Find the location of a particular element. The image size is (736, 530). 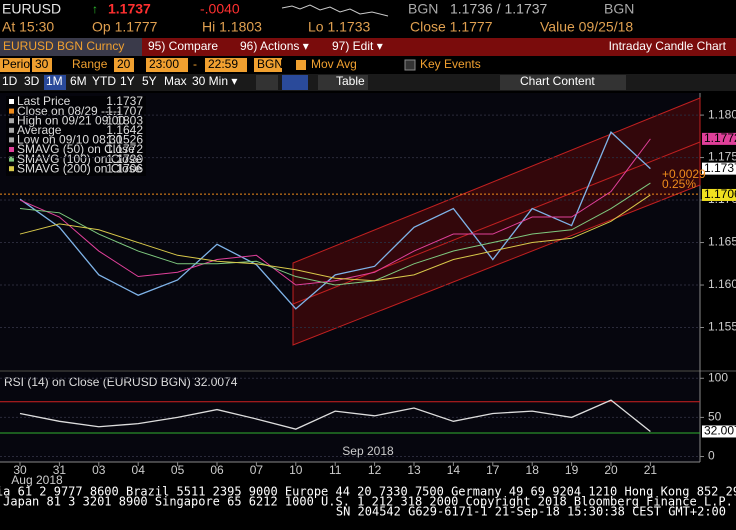

range-button: 1Y is located at coordinates (127, 81).